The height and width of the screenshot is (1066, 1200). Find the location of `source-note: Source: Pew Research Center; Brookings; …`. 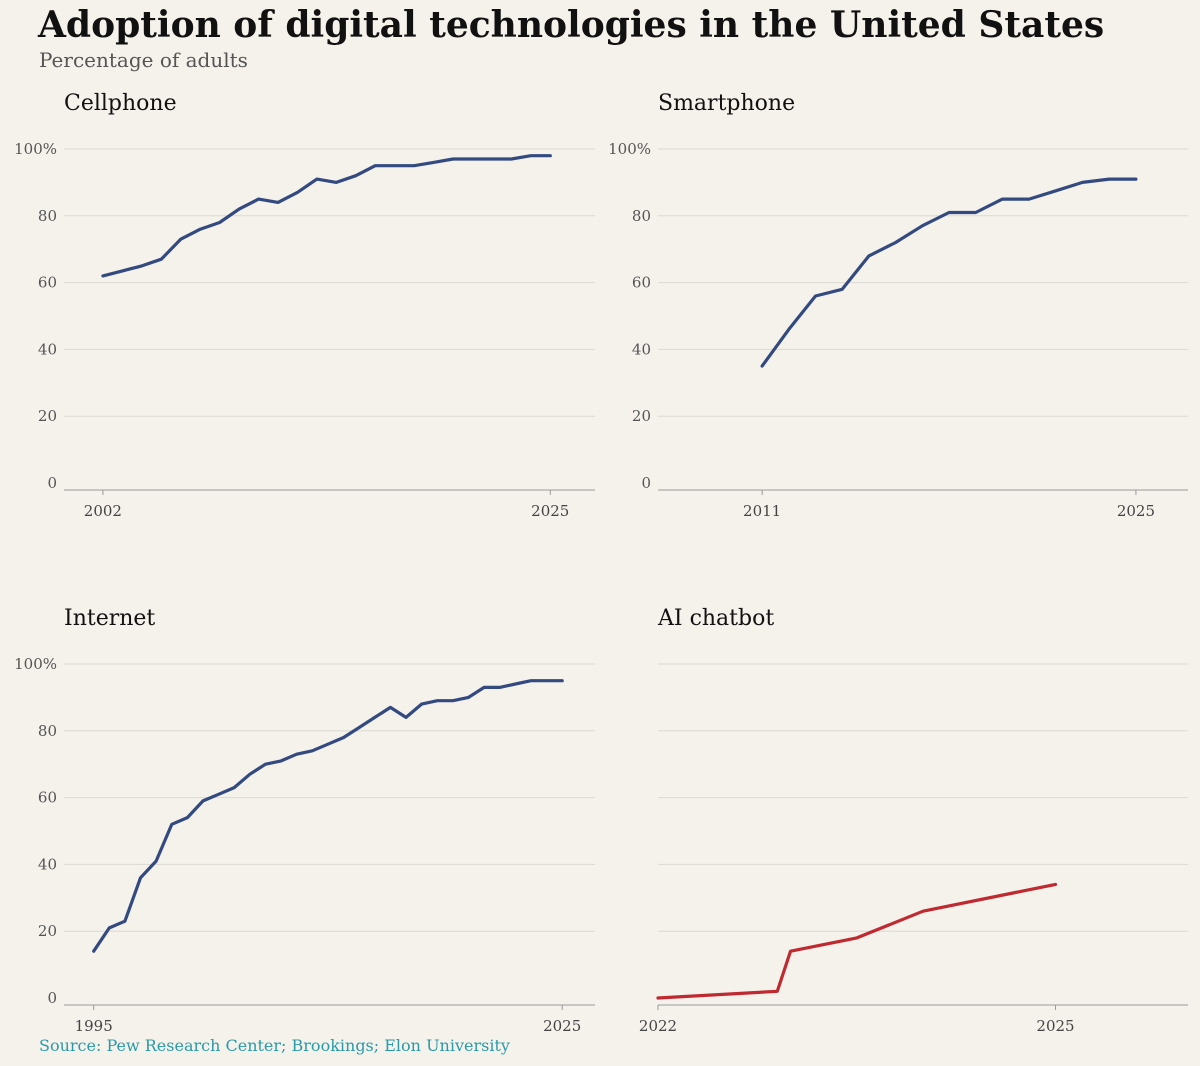

source-note: Source: Pew Research Center; Brookings; … is located at coordinates (274, 1045).